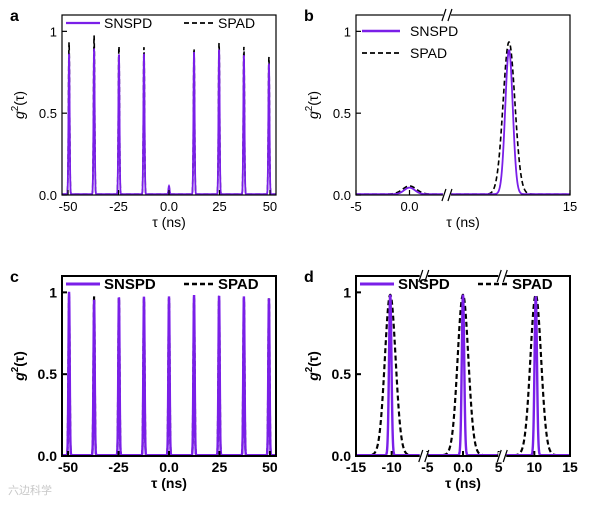  What do you see at coordinates (309, 16) in the screenshot?
I see `panel-letter: b` at bounding box center [309, 16].